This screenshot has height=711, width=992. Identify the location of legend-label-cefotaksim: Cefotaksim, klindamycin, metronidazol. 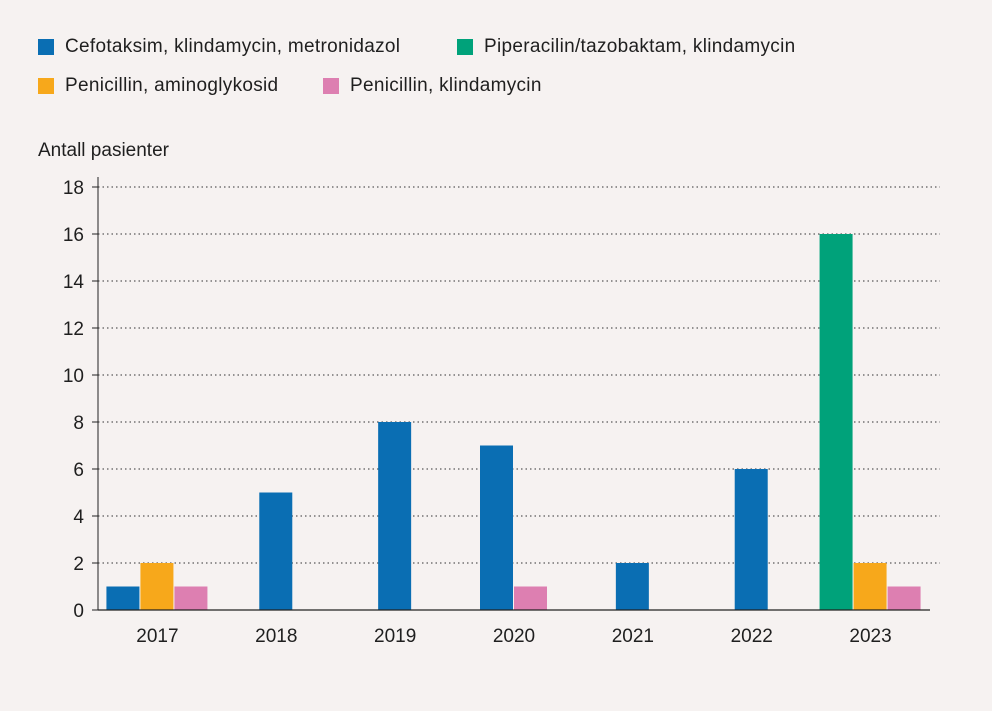
(233, 46).